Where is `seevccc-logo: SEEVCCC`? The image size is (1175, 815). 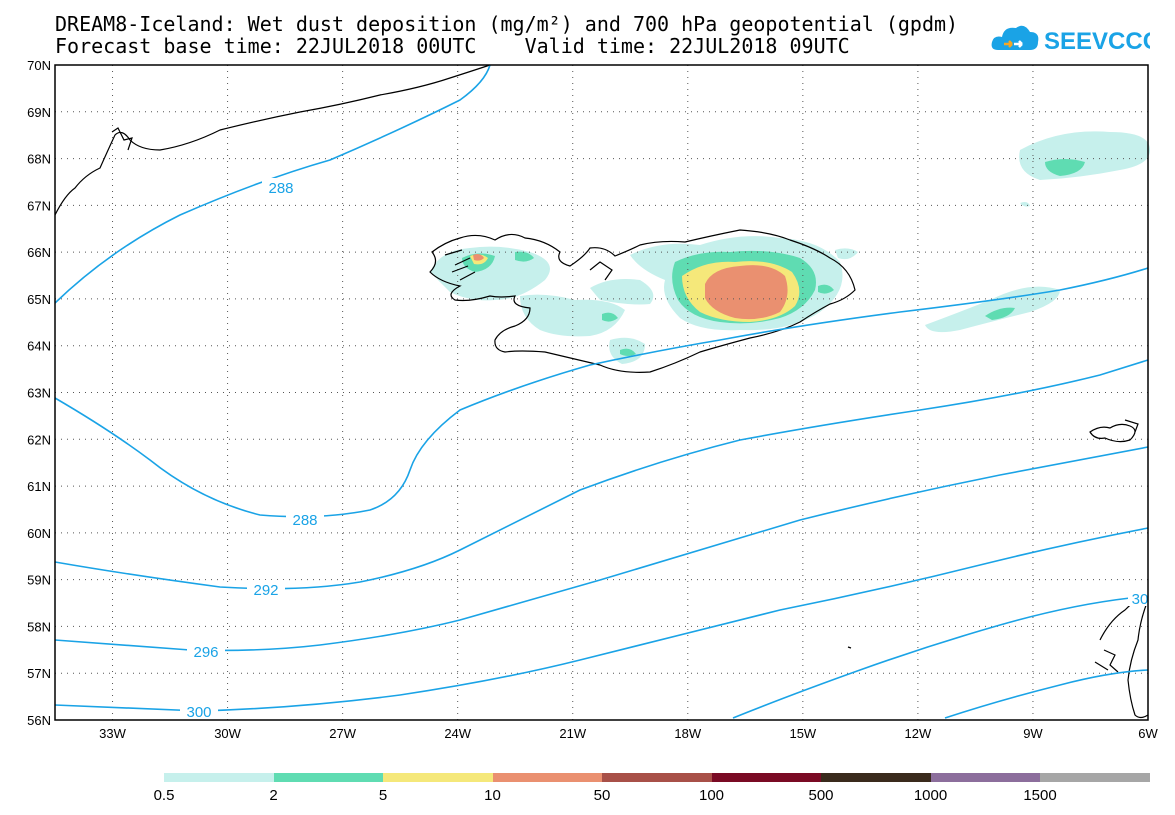
seevccc-logo: SEEVCCC is located at coordinates (1075, 38).